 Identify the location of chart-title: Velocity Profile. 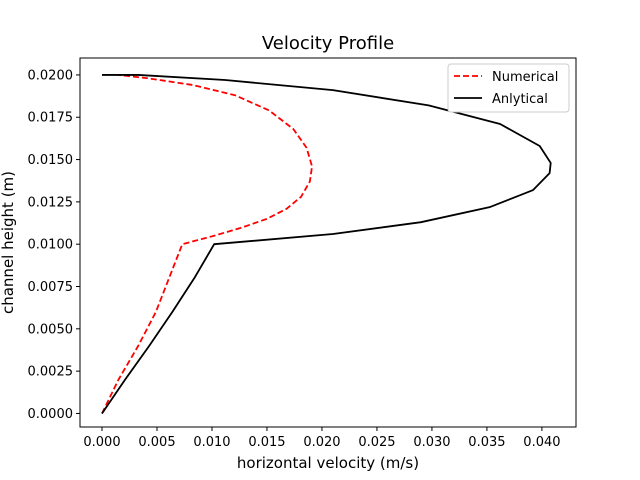
(328, 43).